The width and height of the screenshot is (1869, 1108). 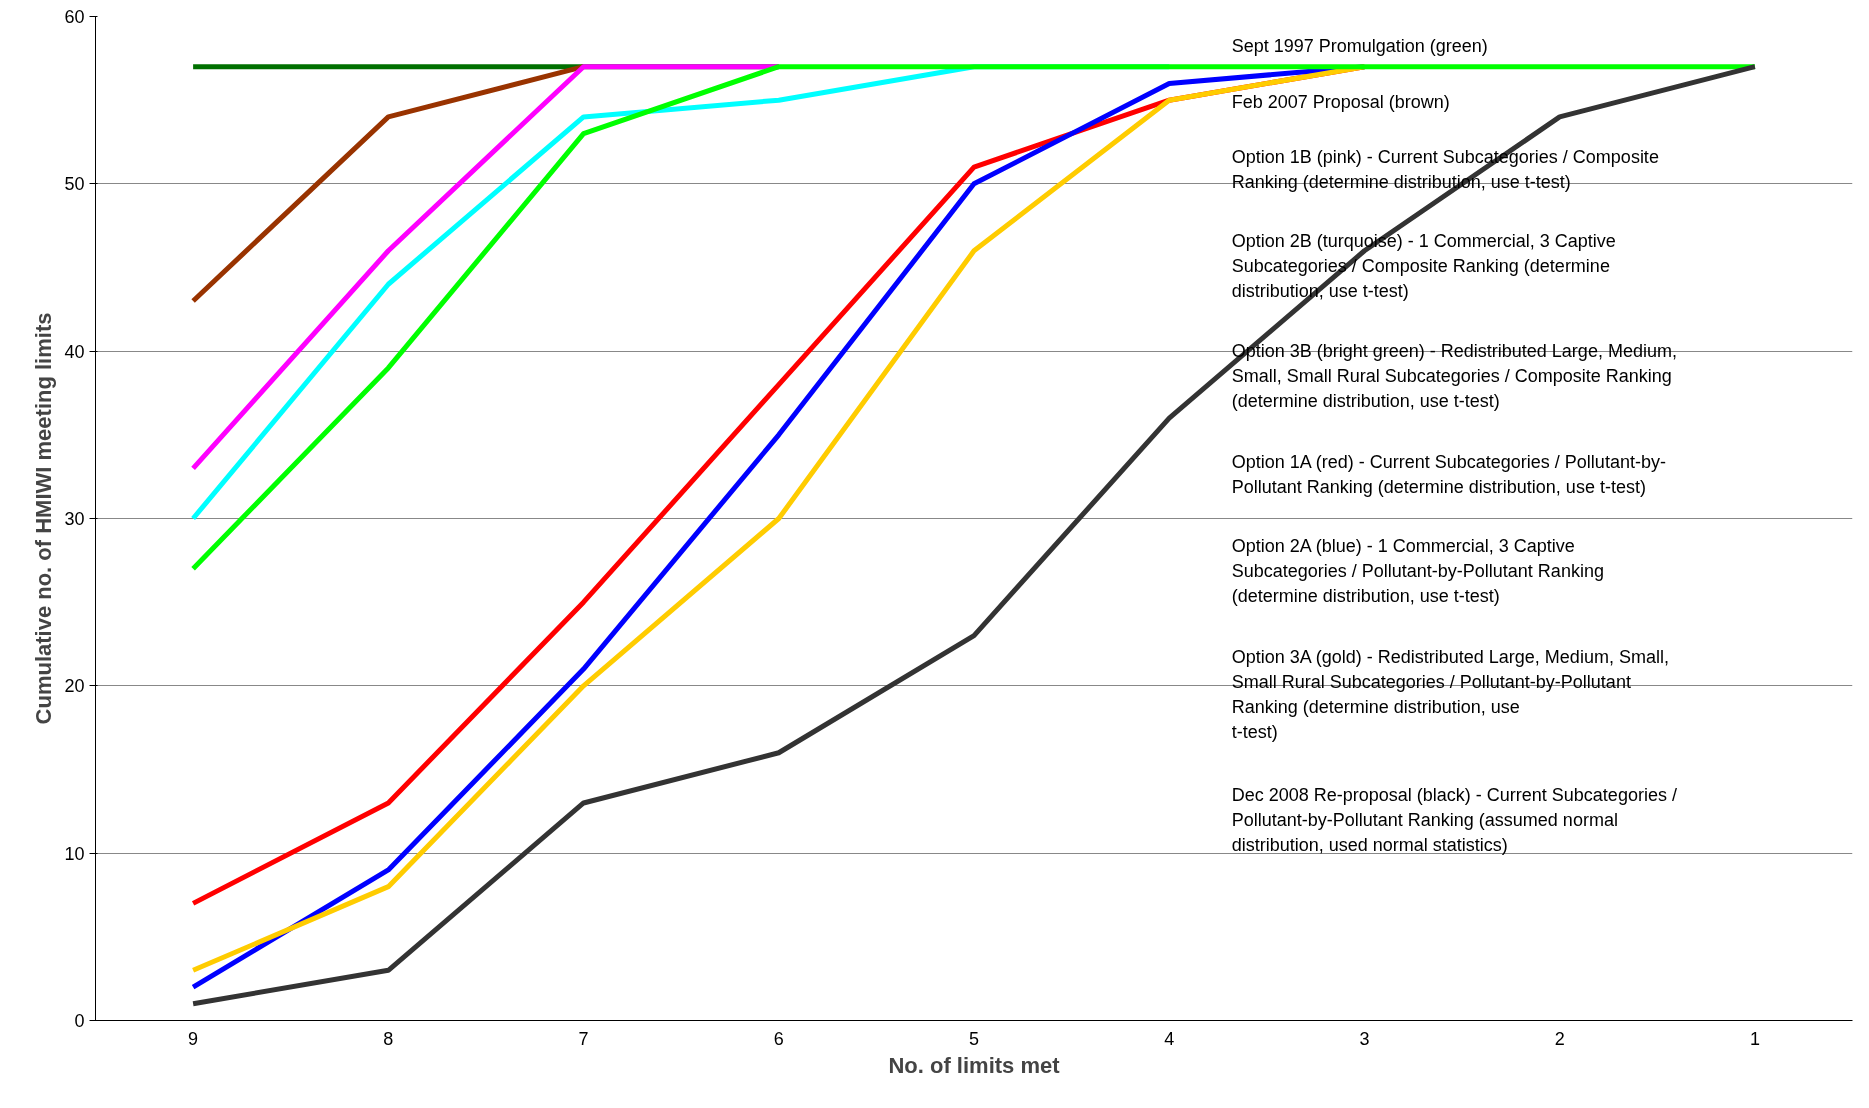 What do you see at coordinates (388, 1038) in the screenshot?
I see `x-tick-label: 8` at bounding box center [388, 1038].